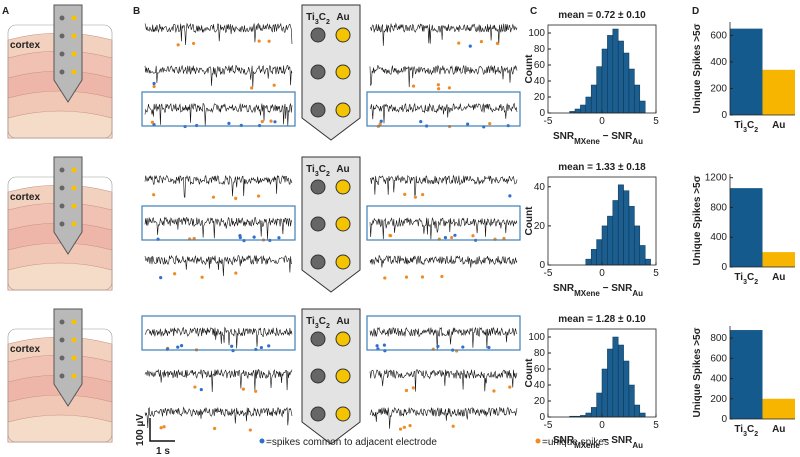 Image resolution: width=800 pixels, height=457 pixels. I want to click on y-tick-label: 800, so click(718, 207).